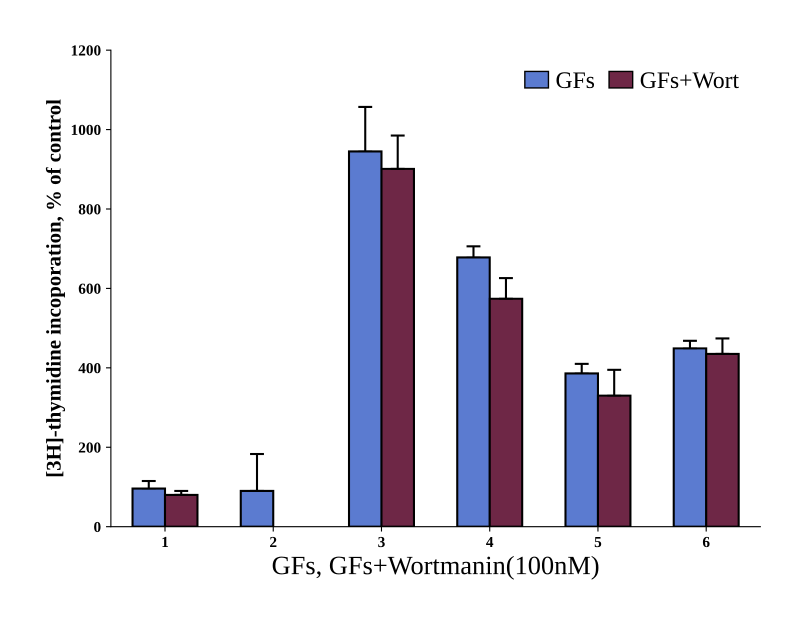 The height and width of the screenshot is (627, 792). I want to click on x-axis-title: GFs, GFs+Wortmanin(100nM), so click(435, 568).